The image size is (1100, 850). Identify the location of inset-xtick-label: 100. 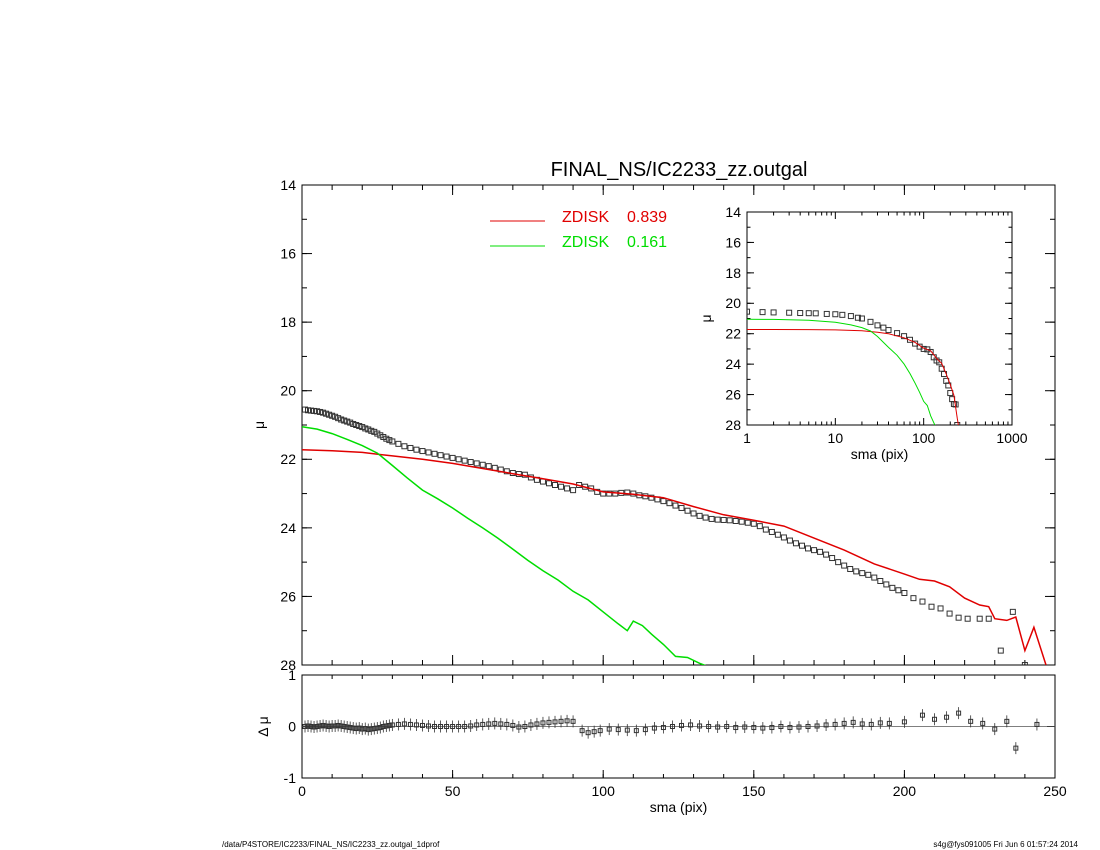
(924, 438).